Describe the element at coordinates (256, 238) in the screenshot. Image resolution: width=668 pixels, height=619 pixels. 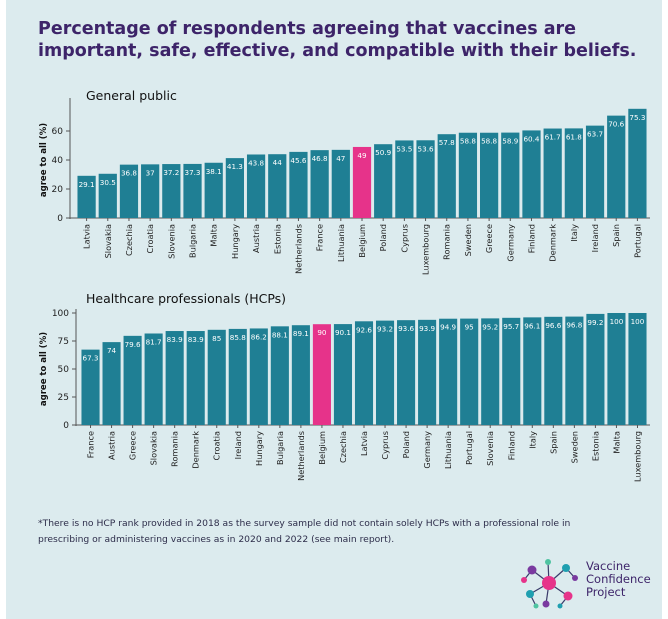
I see `category-label: Austria` at that location.